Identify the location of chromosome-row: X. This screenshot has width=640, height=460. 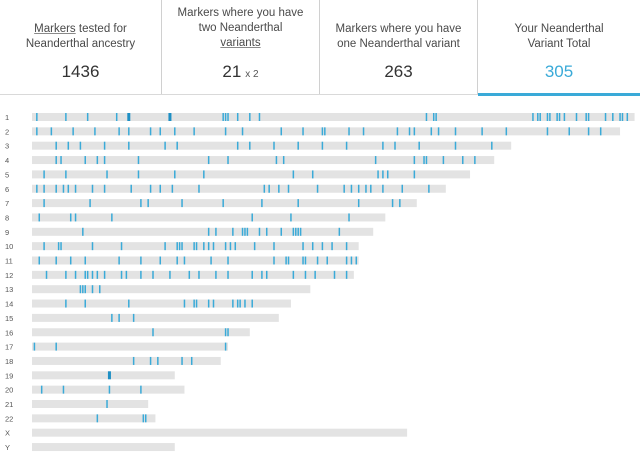
(206, 433).